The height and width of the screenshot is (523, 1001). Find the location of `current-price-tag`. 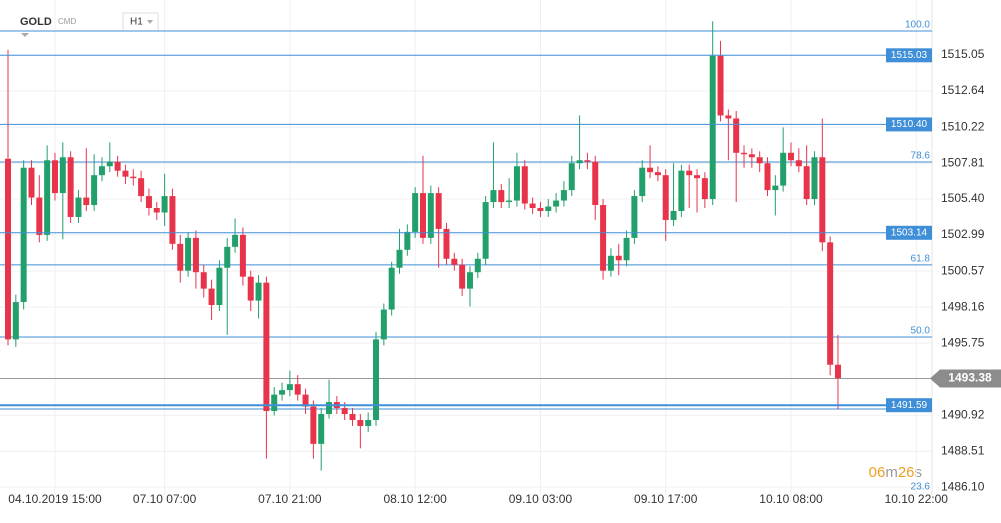

current-price-tag is located at coordinates (965, 378).